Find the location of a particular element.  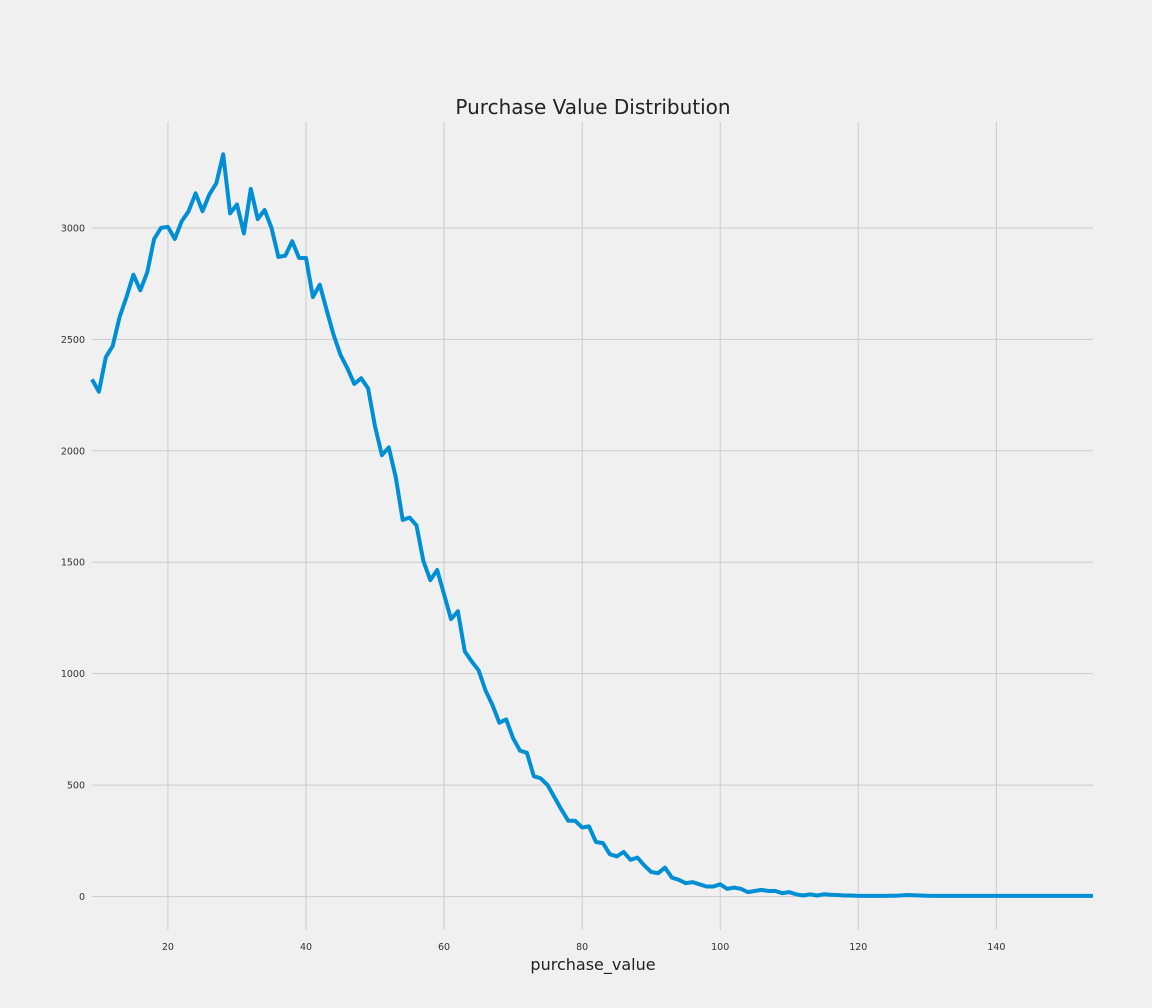

y-tick-label: 2500 is located at coordinates (73, 340).